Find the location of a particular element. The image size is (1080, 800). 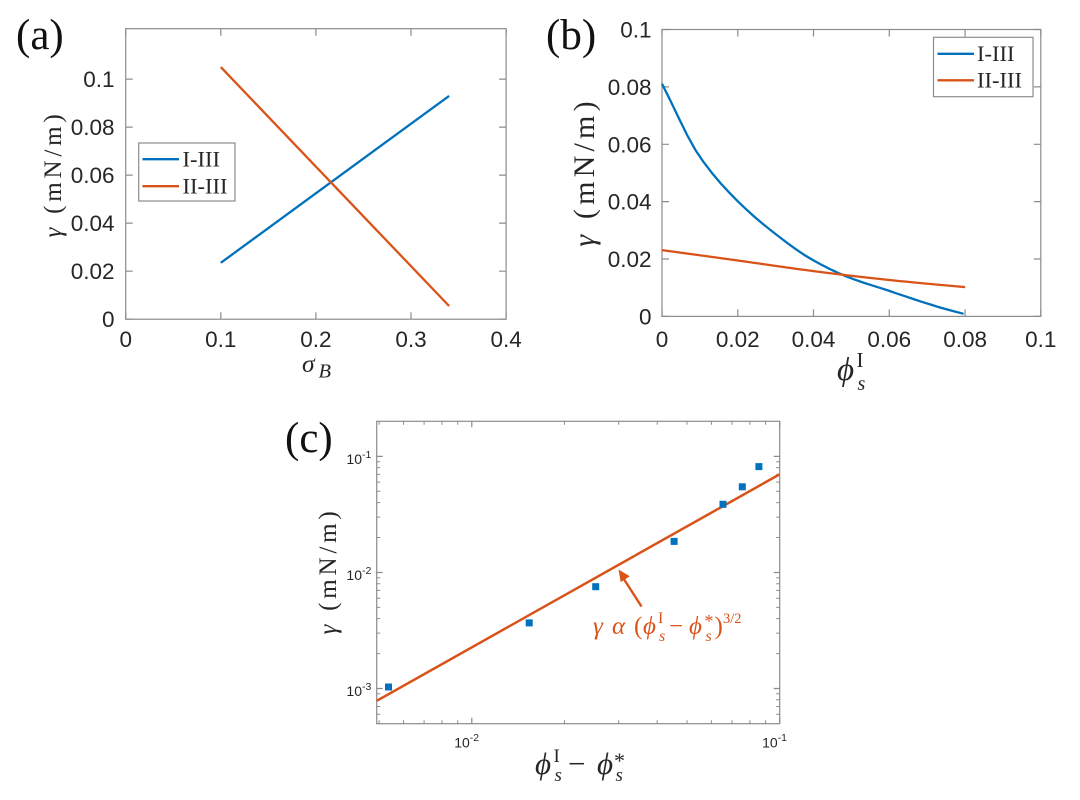

svg-text: (b) is located at coordinates (571, 35).